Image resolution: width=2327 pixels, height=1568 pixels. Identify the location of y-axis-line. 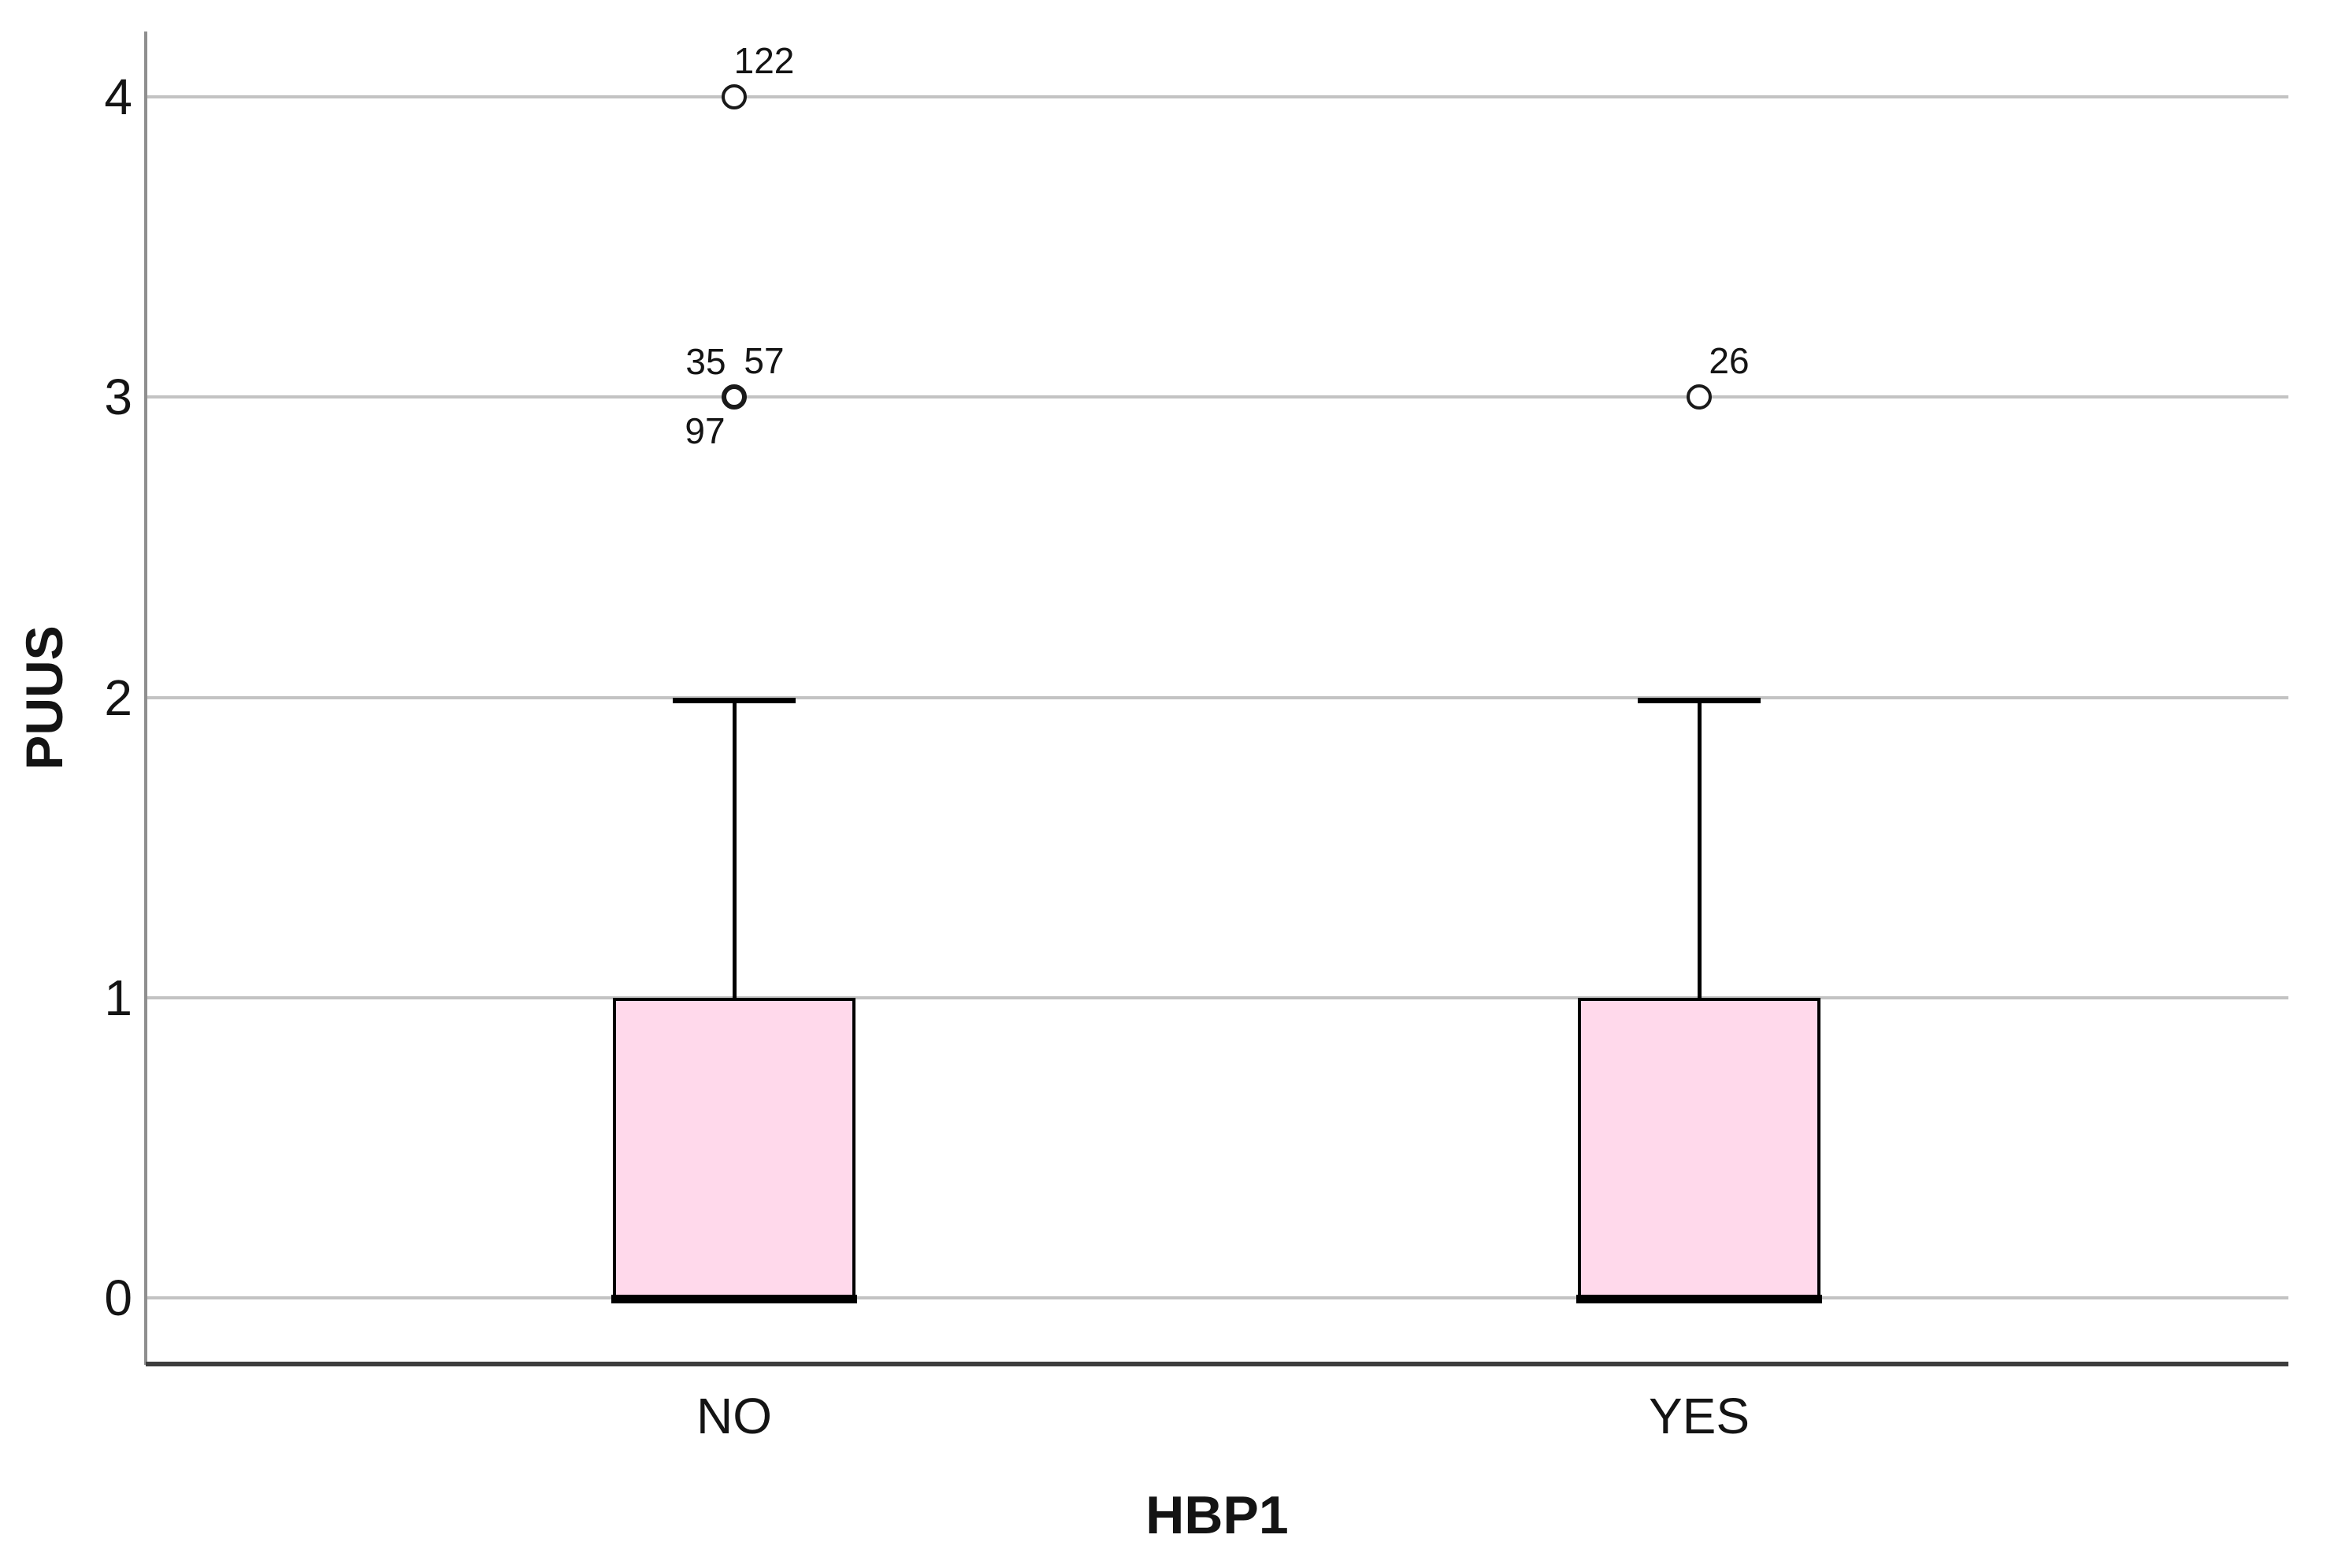
(146, 698).